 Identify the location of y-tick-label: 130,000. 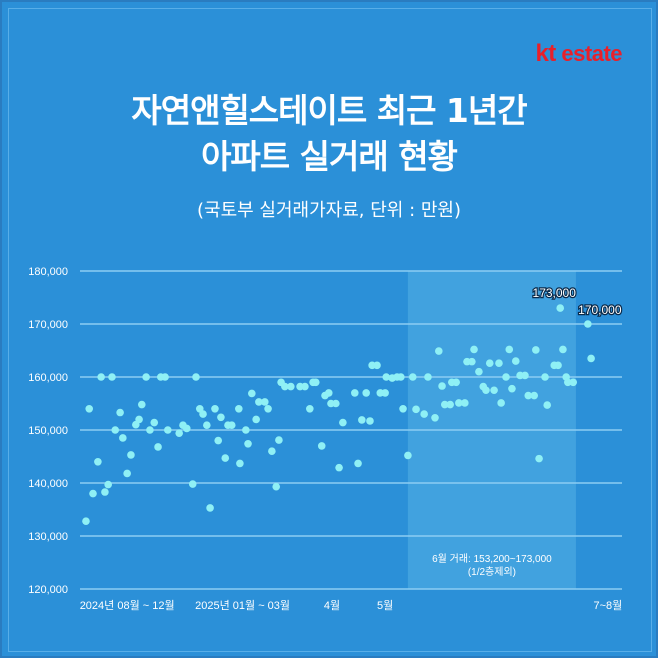
(48, 537).